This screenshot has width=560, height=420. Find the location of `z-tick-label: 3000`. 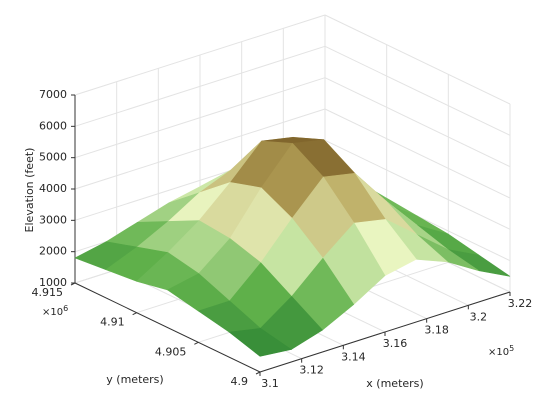

z-tick-label: 3000 is located at coordinates (53, 219).